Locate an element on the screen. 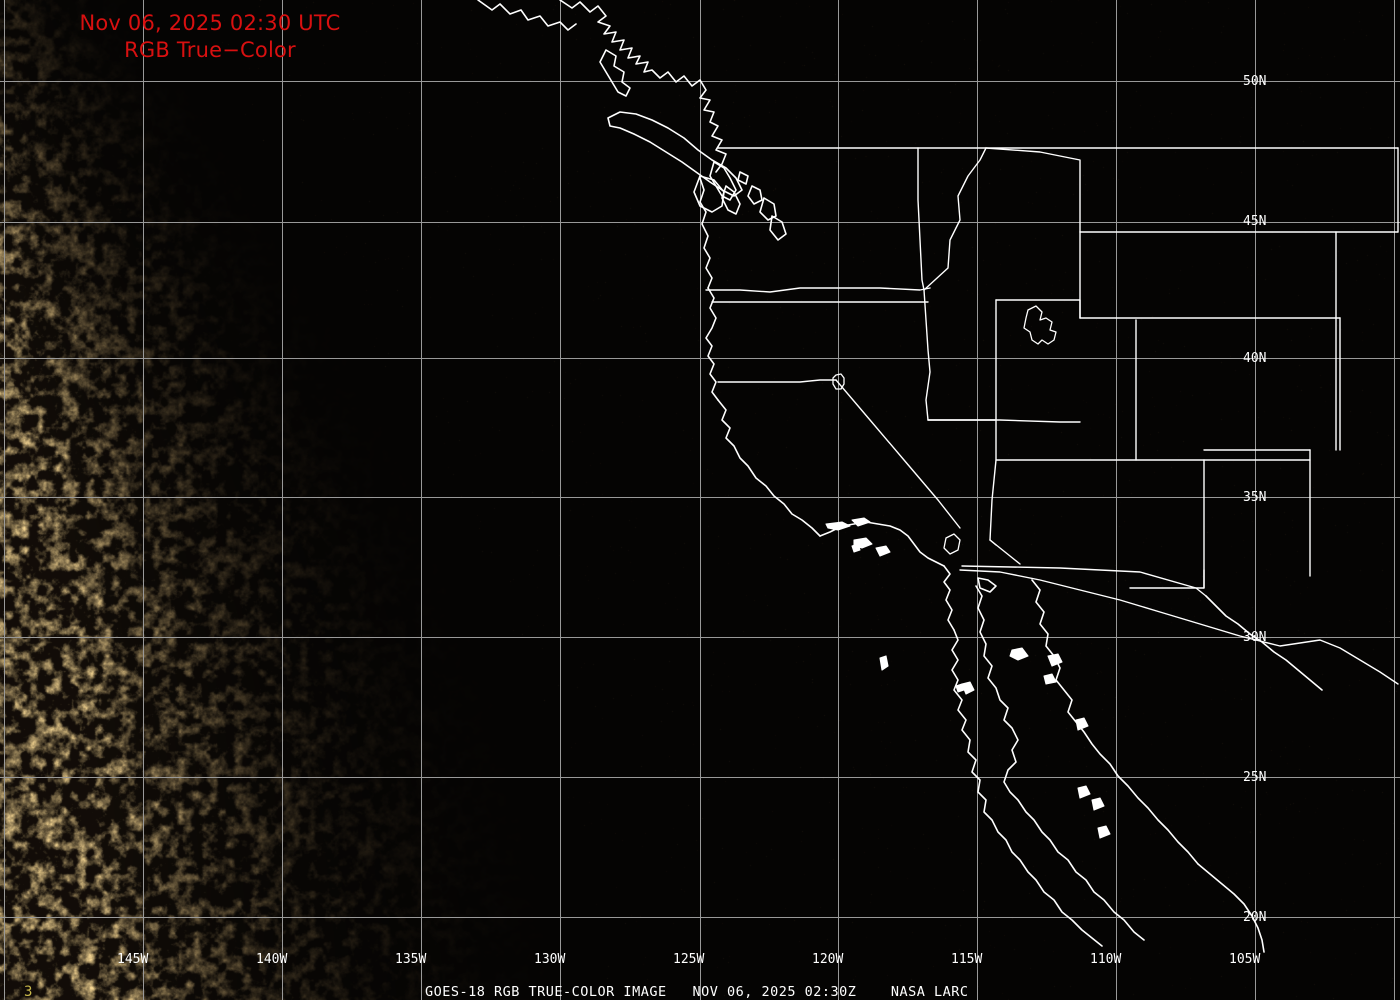 This screenshot has width=1400, height=1000. border-borderStep is located at coordinates (1084, 581).